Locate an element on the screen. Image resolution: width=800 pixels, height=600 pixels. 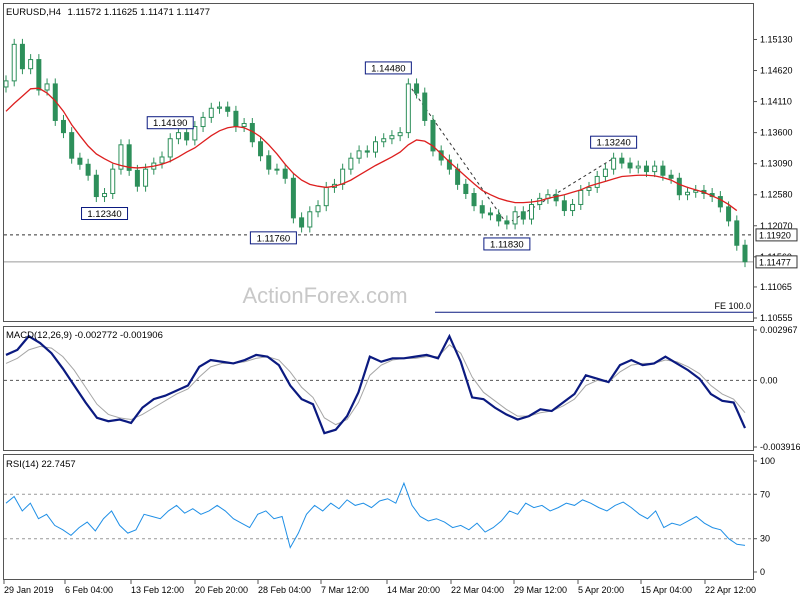
swing-connector-down is located at coordinates (457, 154).